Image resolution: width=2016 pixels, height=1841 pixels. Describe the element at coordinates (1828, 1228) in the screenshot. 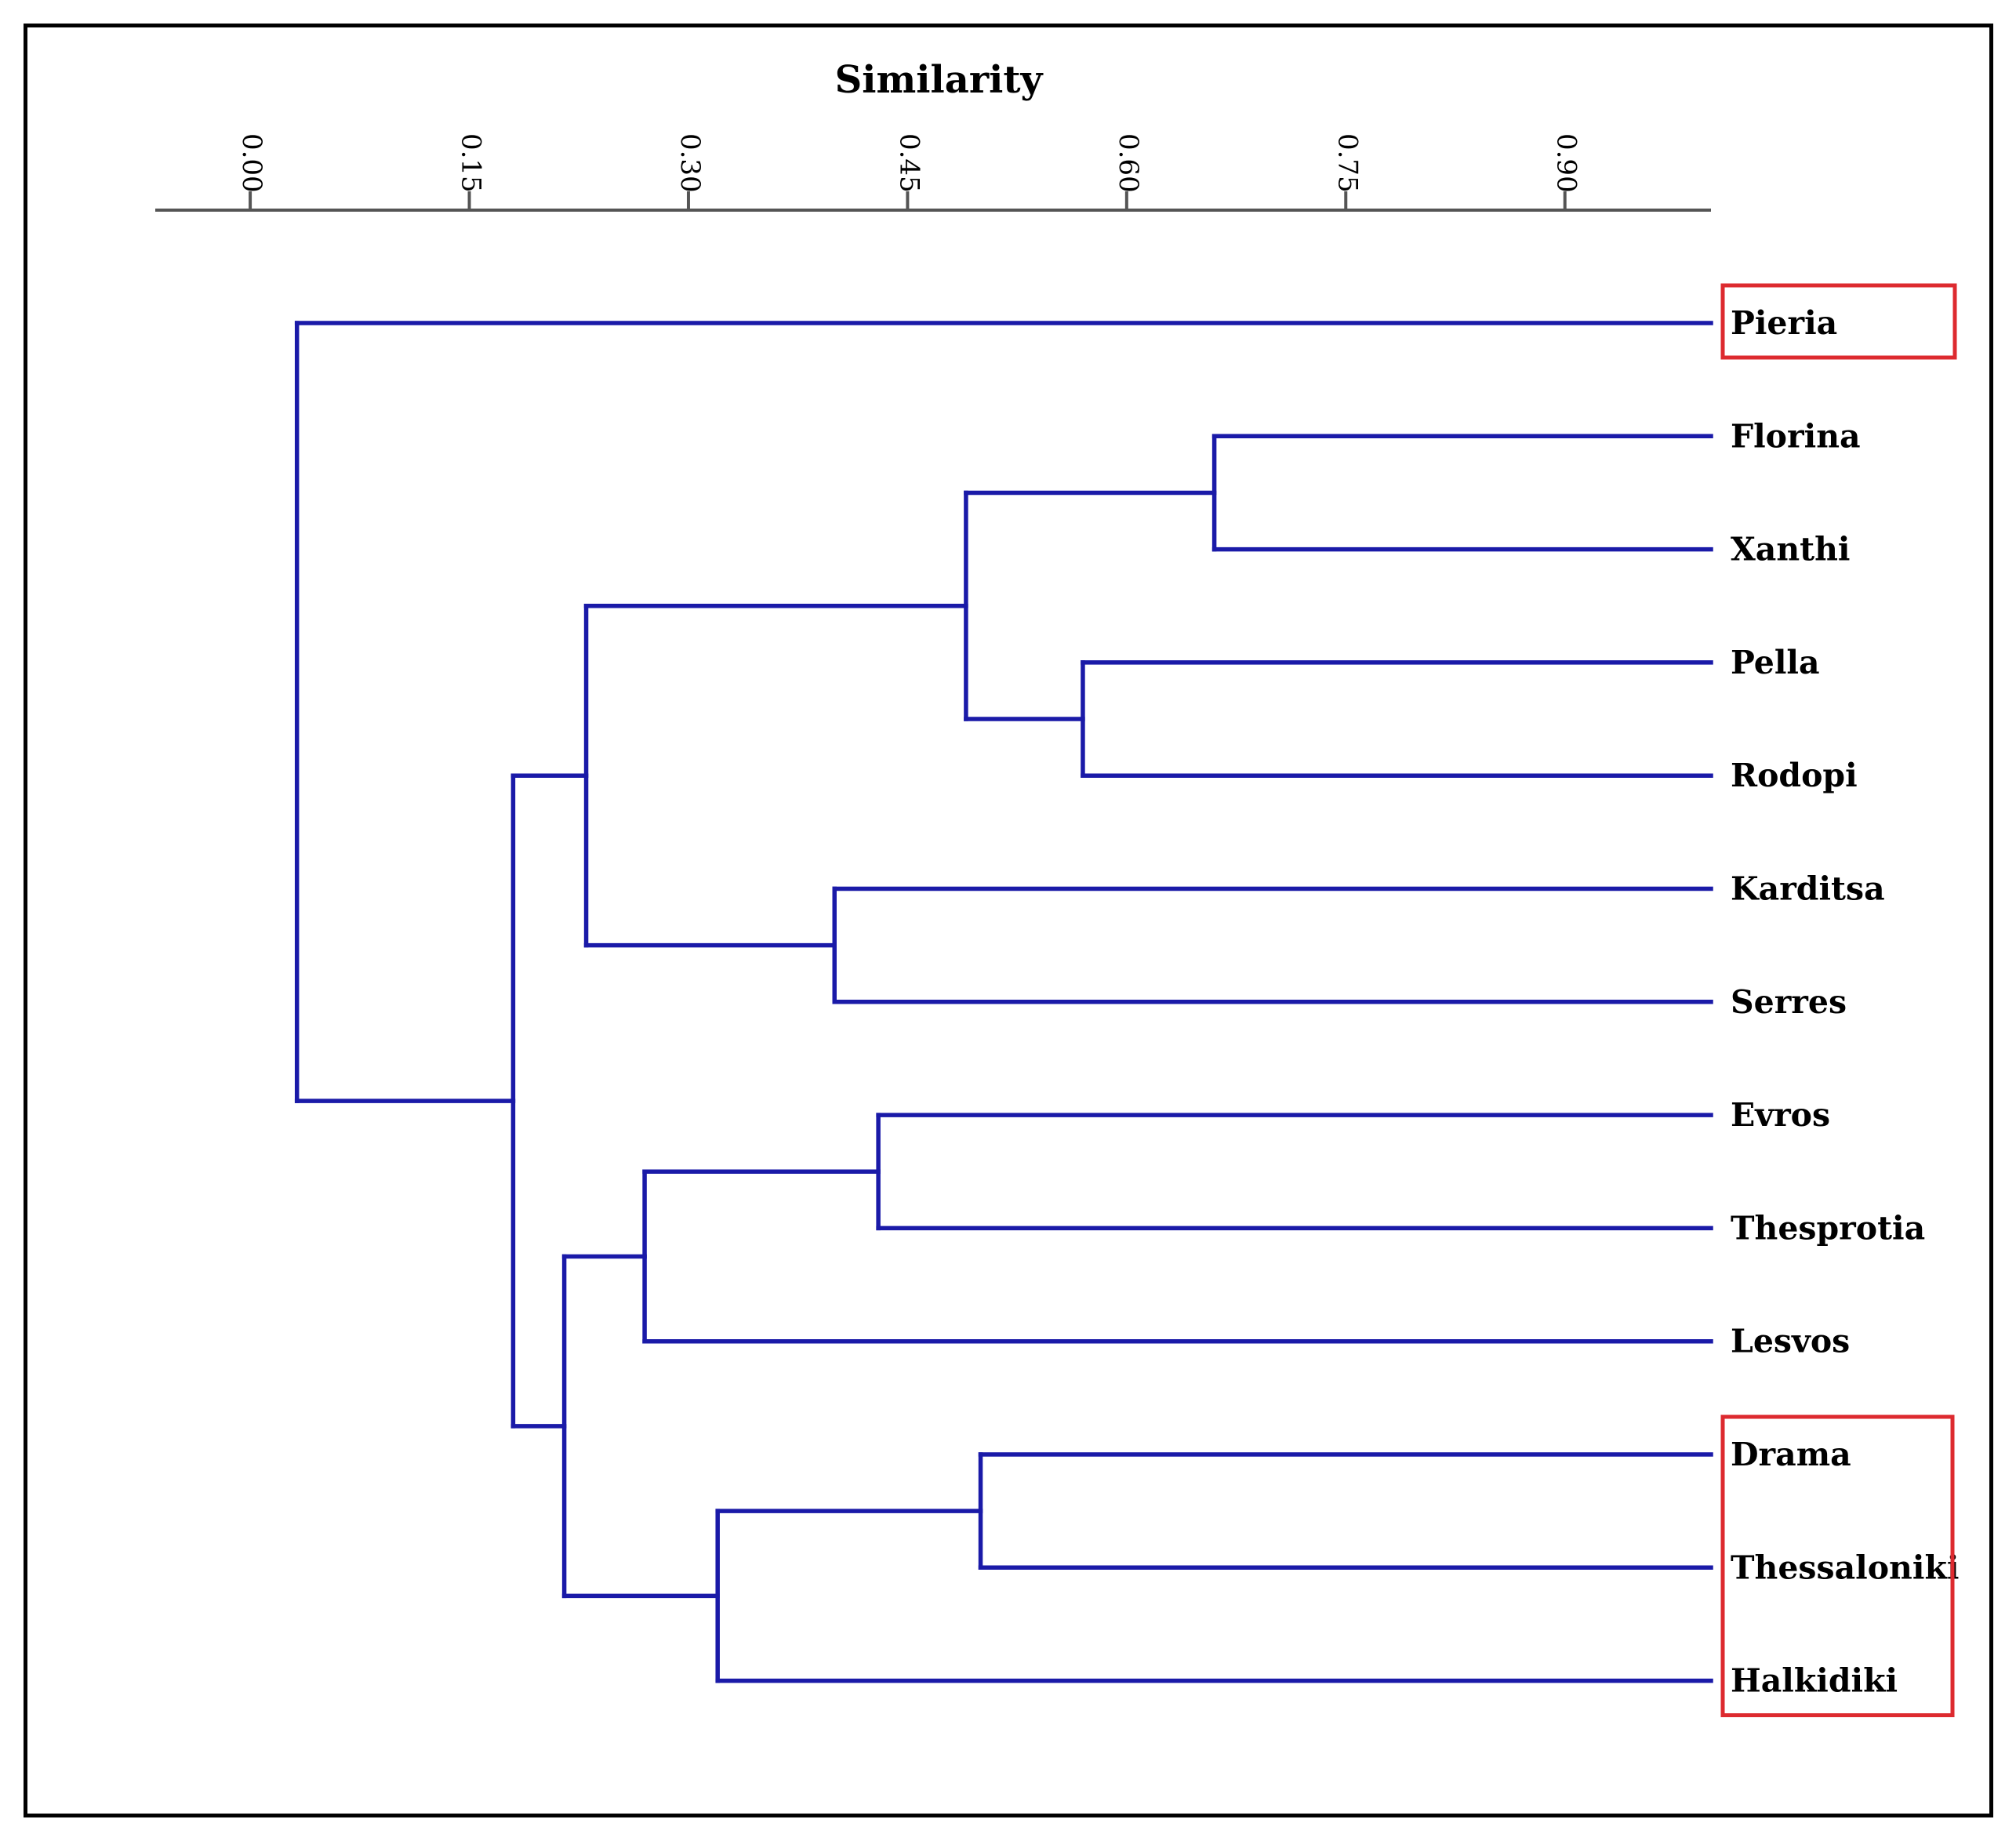

I see `leaf-label-thesprotia: Thesprotia` at that location.